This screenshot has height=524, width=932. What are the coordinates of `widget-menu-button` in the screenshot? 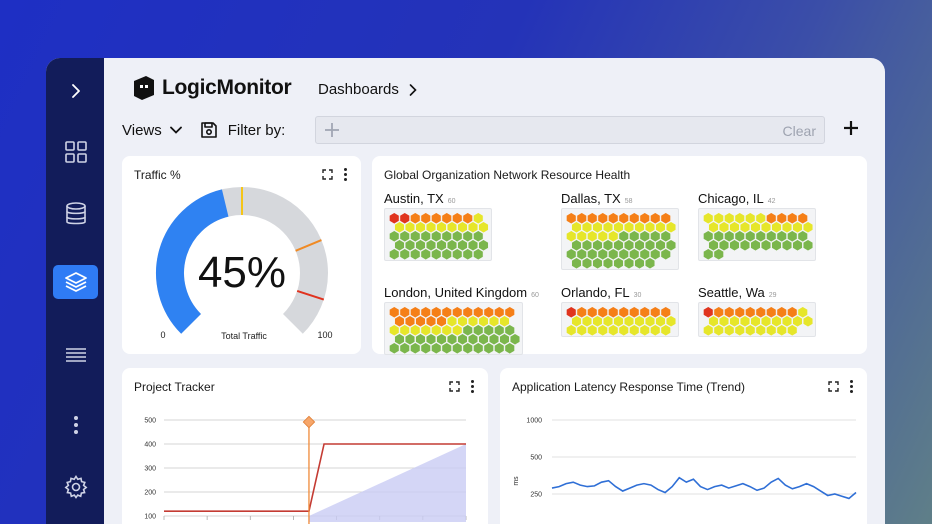 It's located at (345, 174).